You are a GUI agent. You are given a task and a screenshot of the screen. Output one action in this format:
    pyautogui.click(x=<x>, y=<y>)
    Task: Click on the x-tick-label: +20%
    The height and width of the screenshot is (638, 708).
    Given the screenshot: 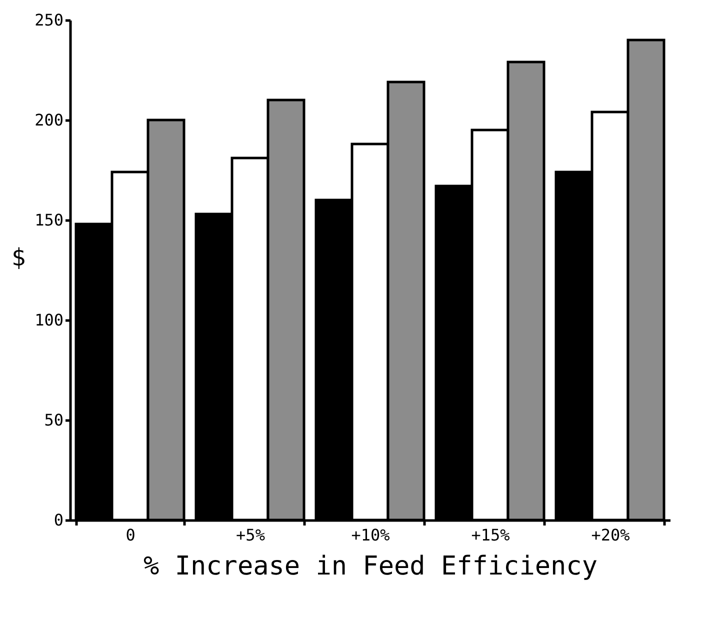 What is the action you would take?
    pyautogui.click(x=610, y=535)
    